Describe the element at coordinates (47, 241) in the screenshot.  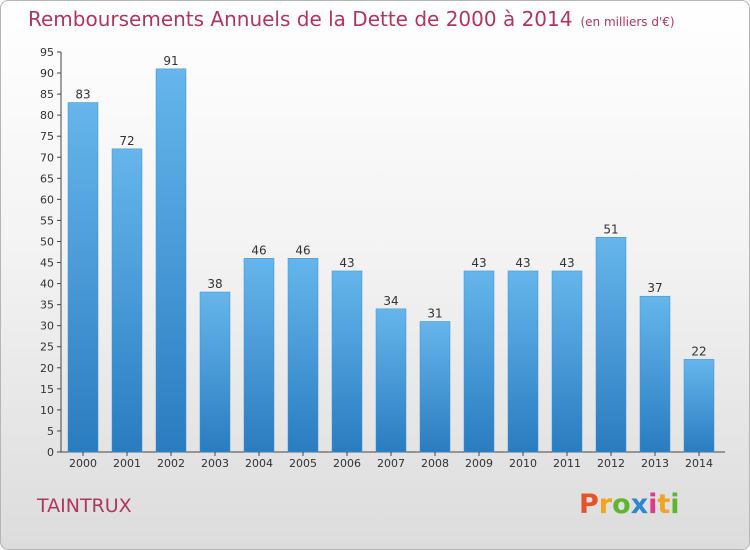
I see `y-tick-label: 50` at that location.